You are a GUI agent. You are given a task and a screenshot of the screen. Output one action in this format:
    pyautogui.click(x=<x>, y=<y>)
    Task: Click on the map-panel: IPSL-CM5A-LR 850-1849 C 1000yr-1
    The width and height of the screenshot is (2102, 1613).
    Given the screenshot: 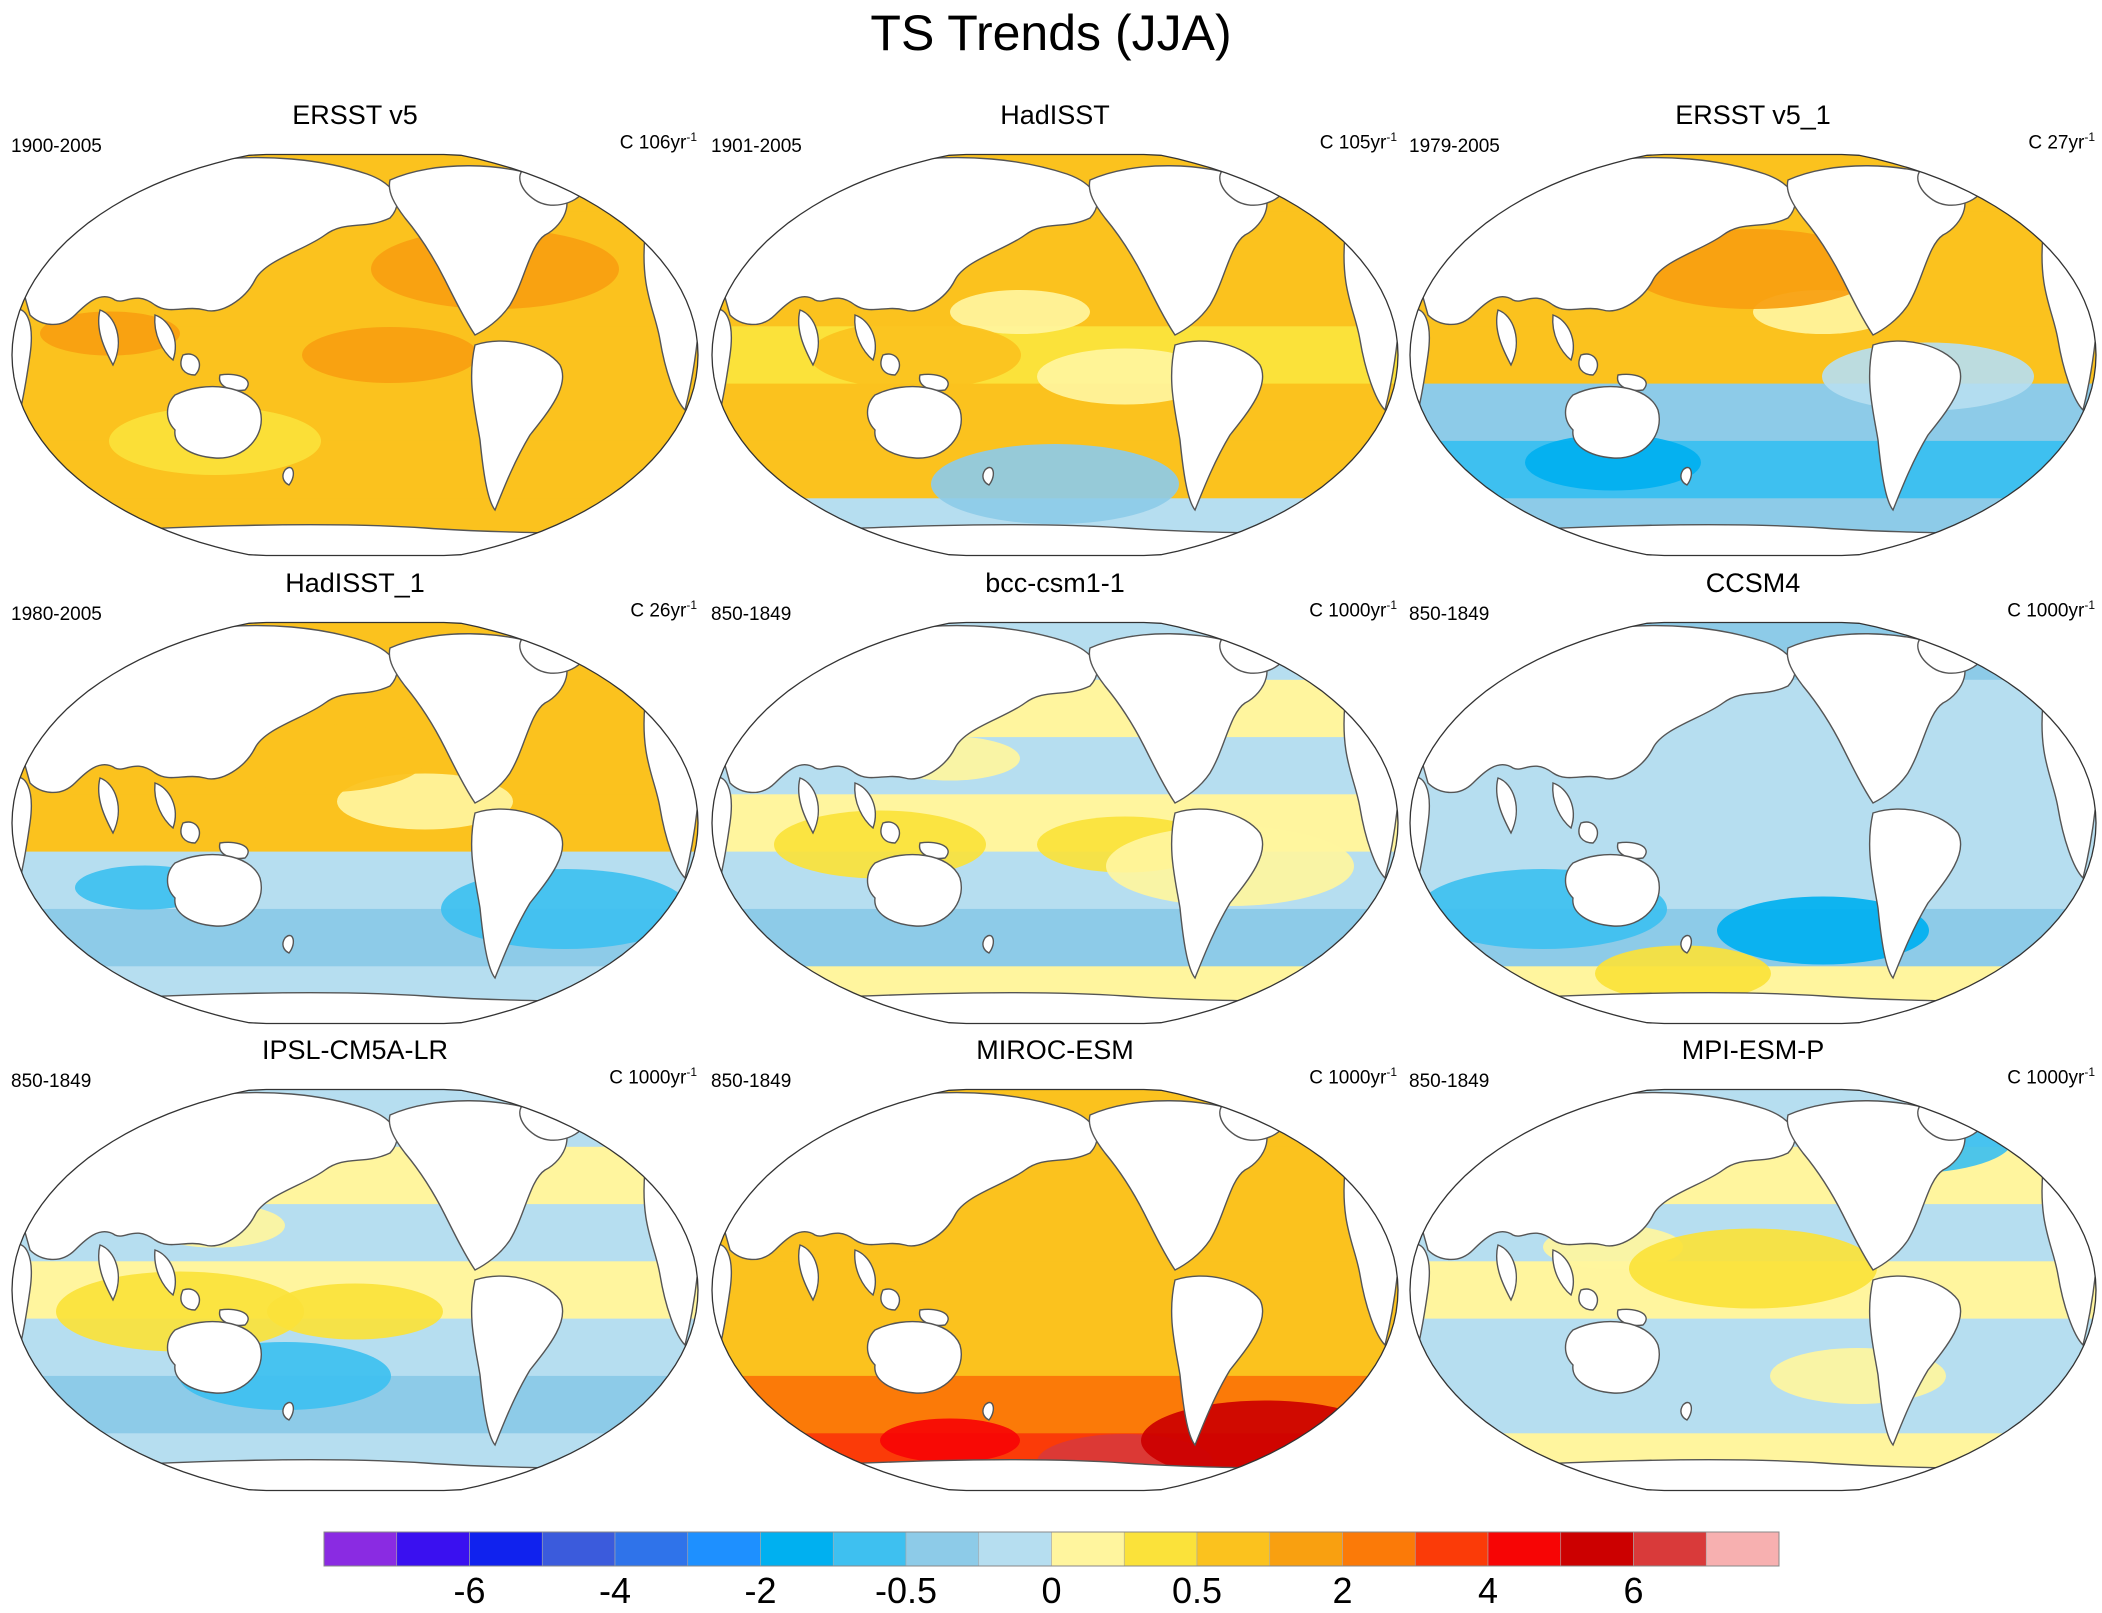 What is the action you would take?
    pyautogui.click(x=355, y=1274)
    